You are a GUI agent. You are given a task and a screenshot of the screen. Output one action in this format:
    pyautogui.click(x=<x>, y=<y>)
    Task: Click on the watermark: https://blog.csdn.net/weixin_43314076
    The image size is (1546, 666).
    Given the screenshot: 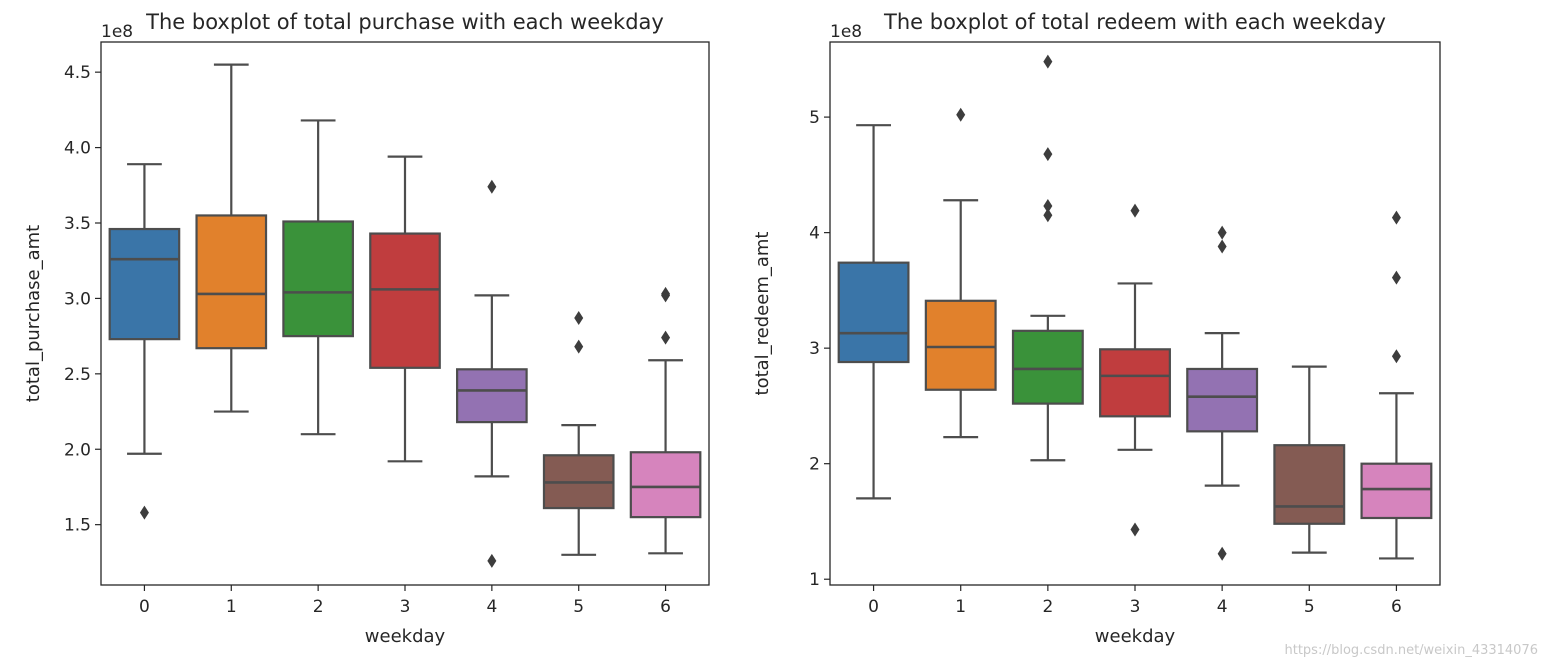 What is the action you would take?
    pyautogui.click(x=1411, y=650)
    